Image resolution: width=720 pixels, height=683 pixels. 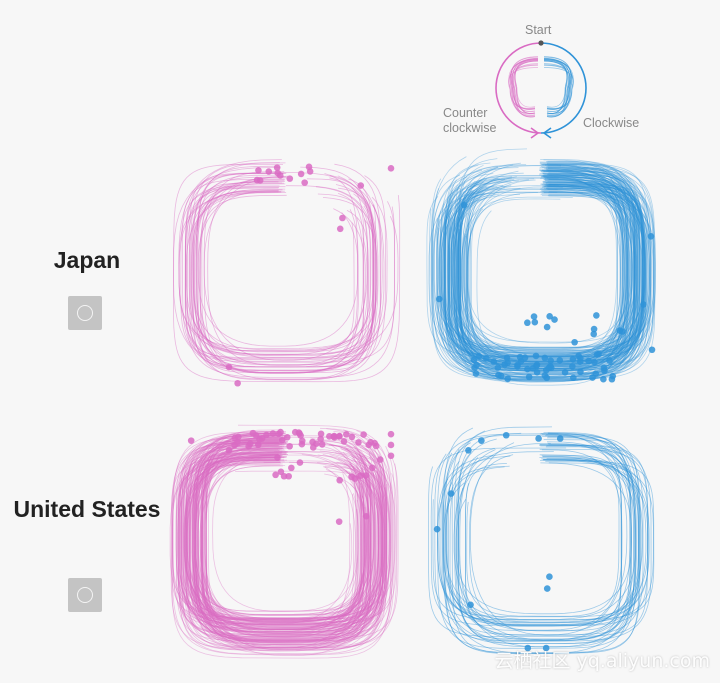 What do you see at coordinates (87, 509) in the screenshot?
I see `row-label-united-states: United States` at bounding box center [87, 509].